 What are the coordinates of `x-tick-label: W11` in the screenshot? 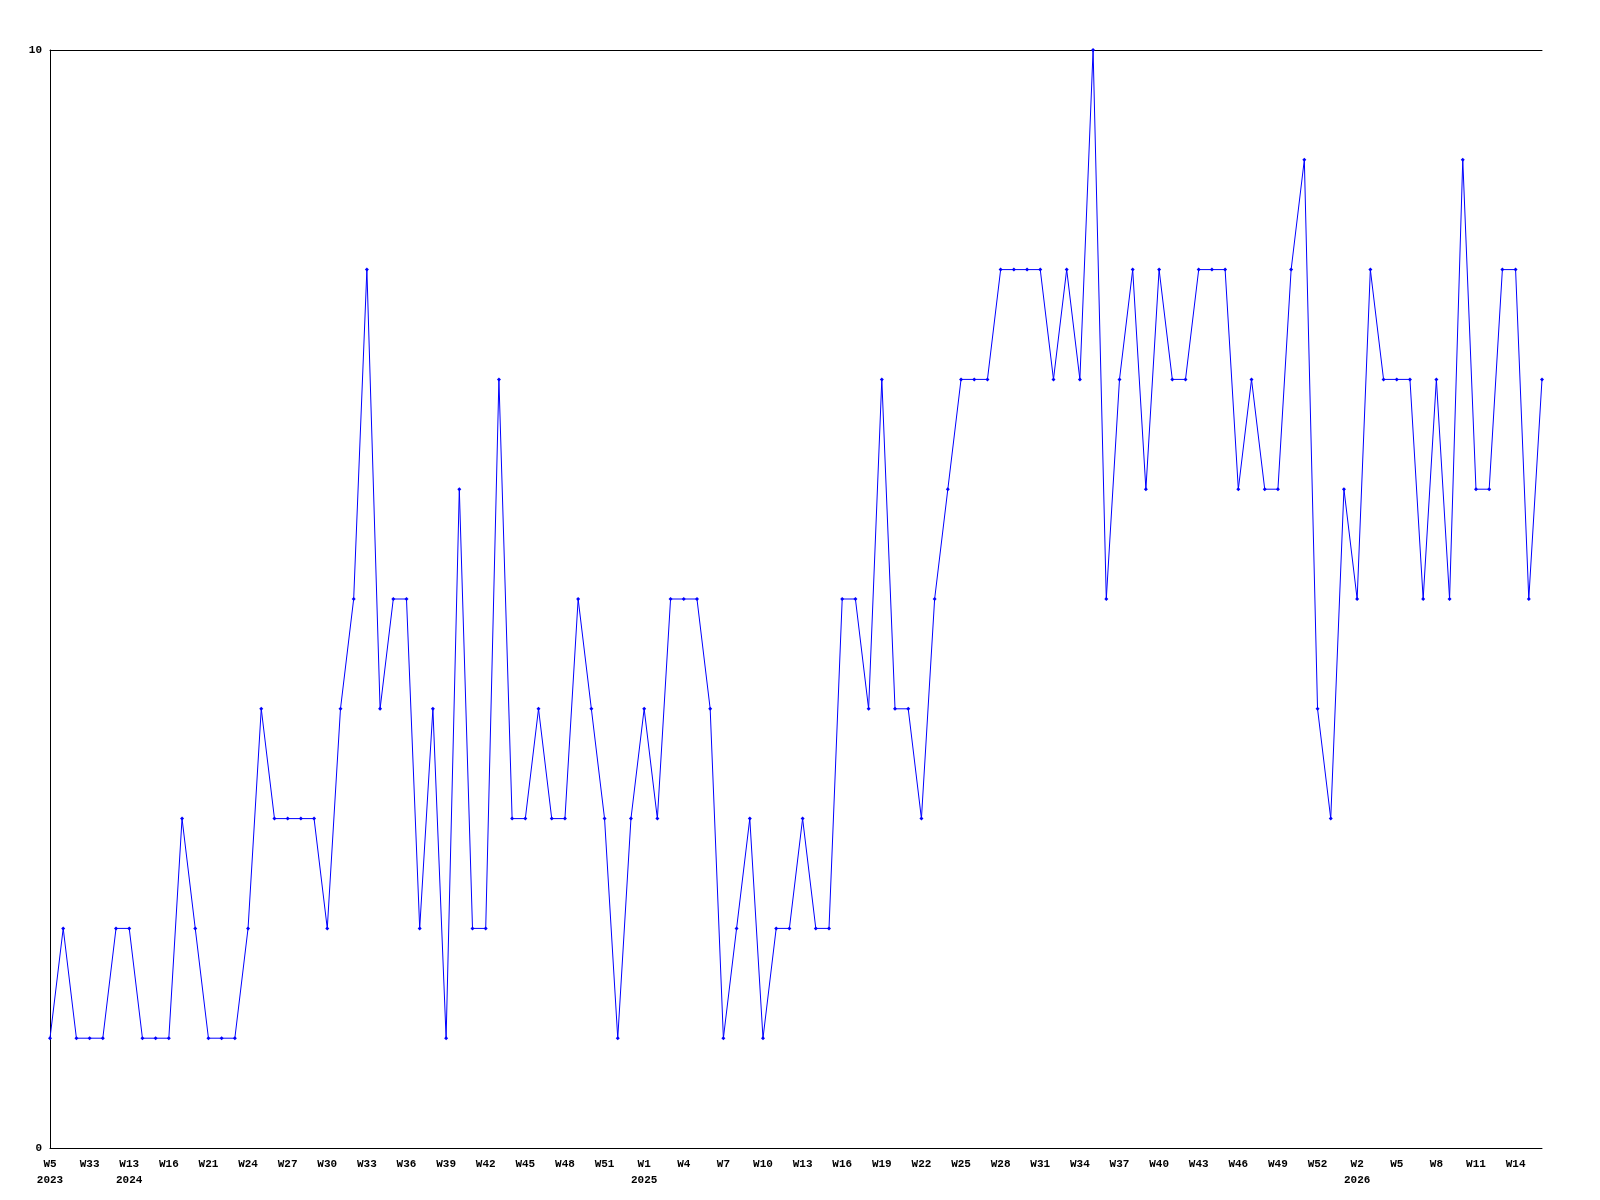 It's located at (1476, 1164).